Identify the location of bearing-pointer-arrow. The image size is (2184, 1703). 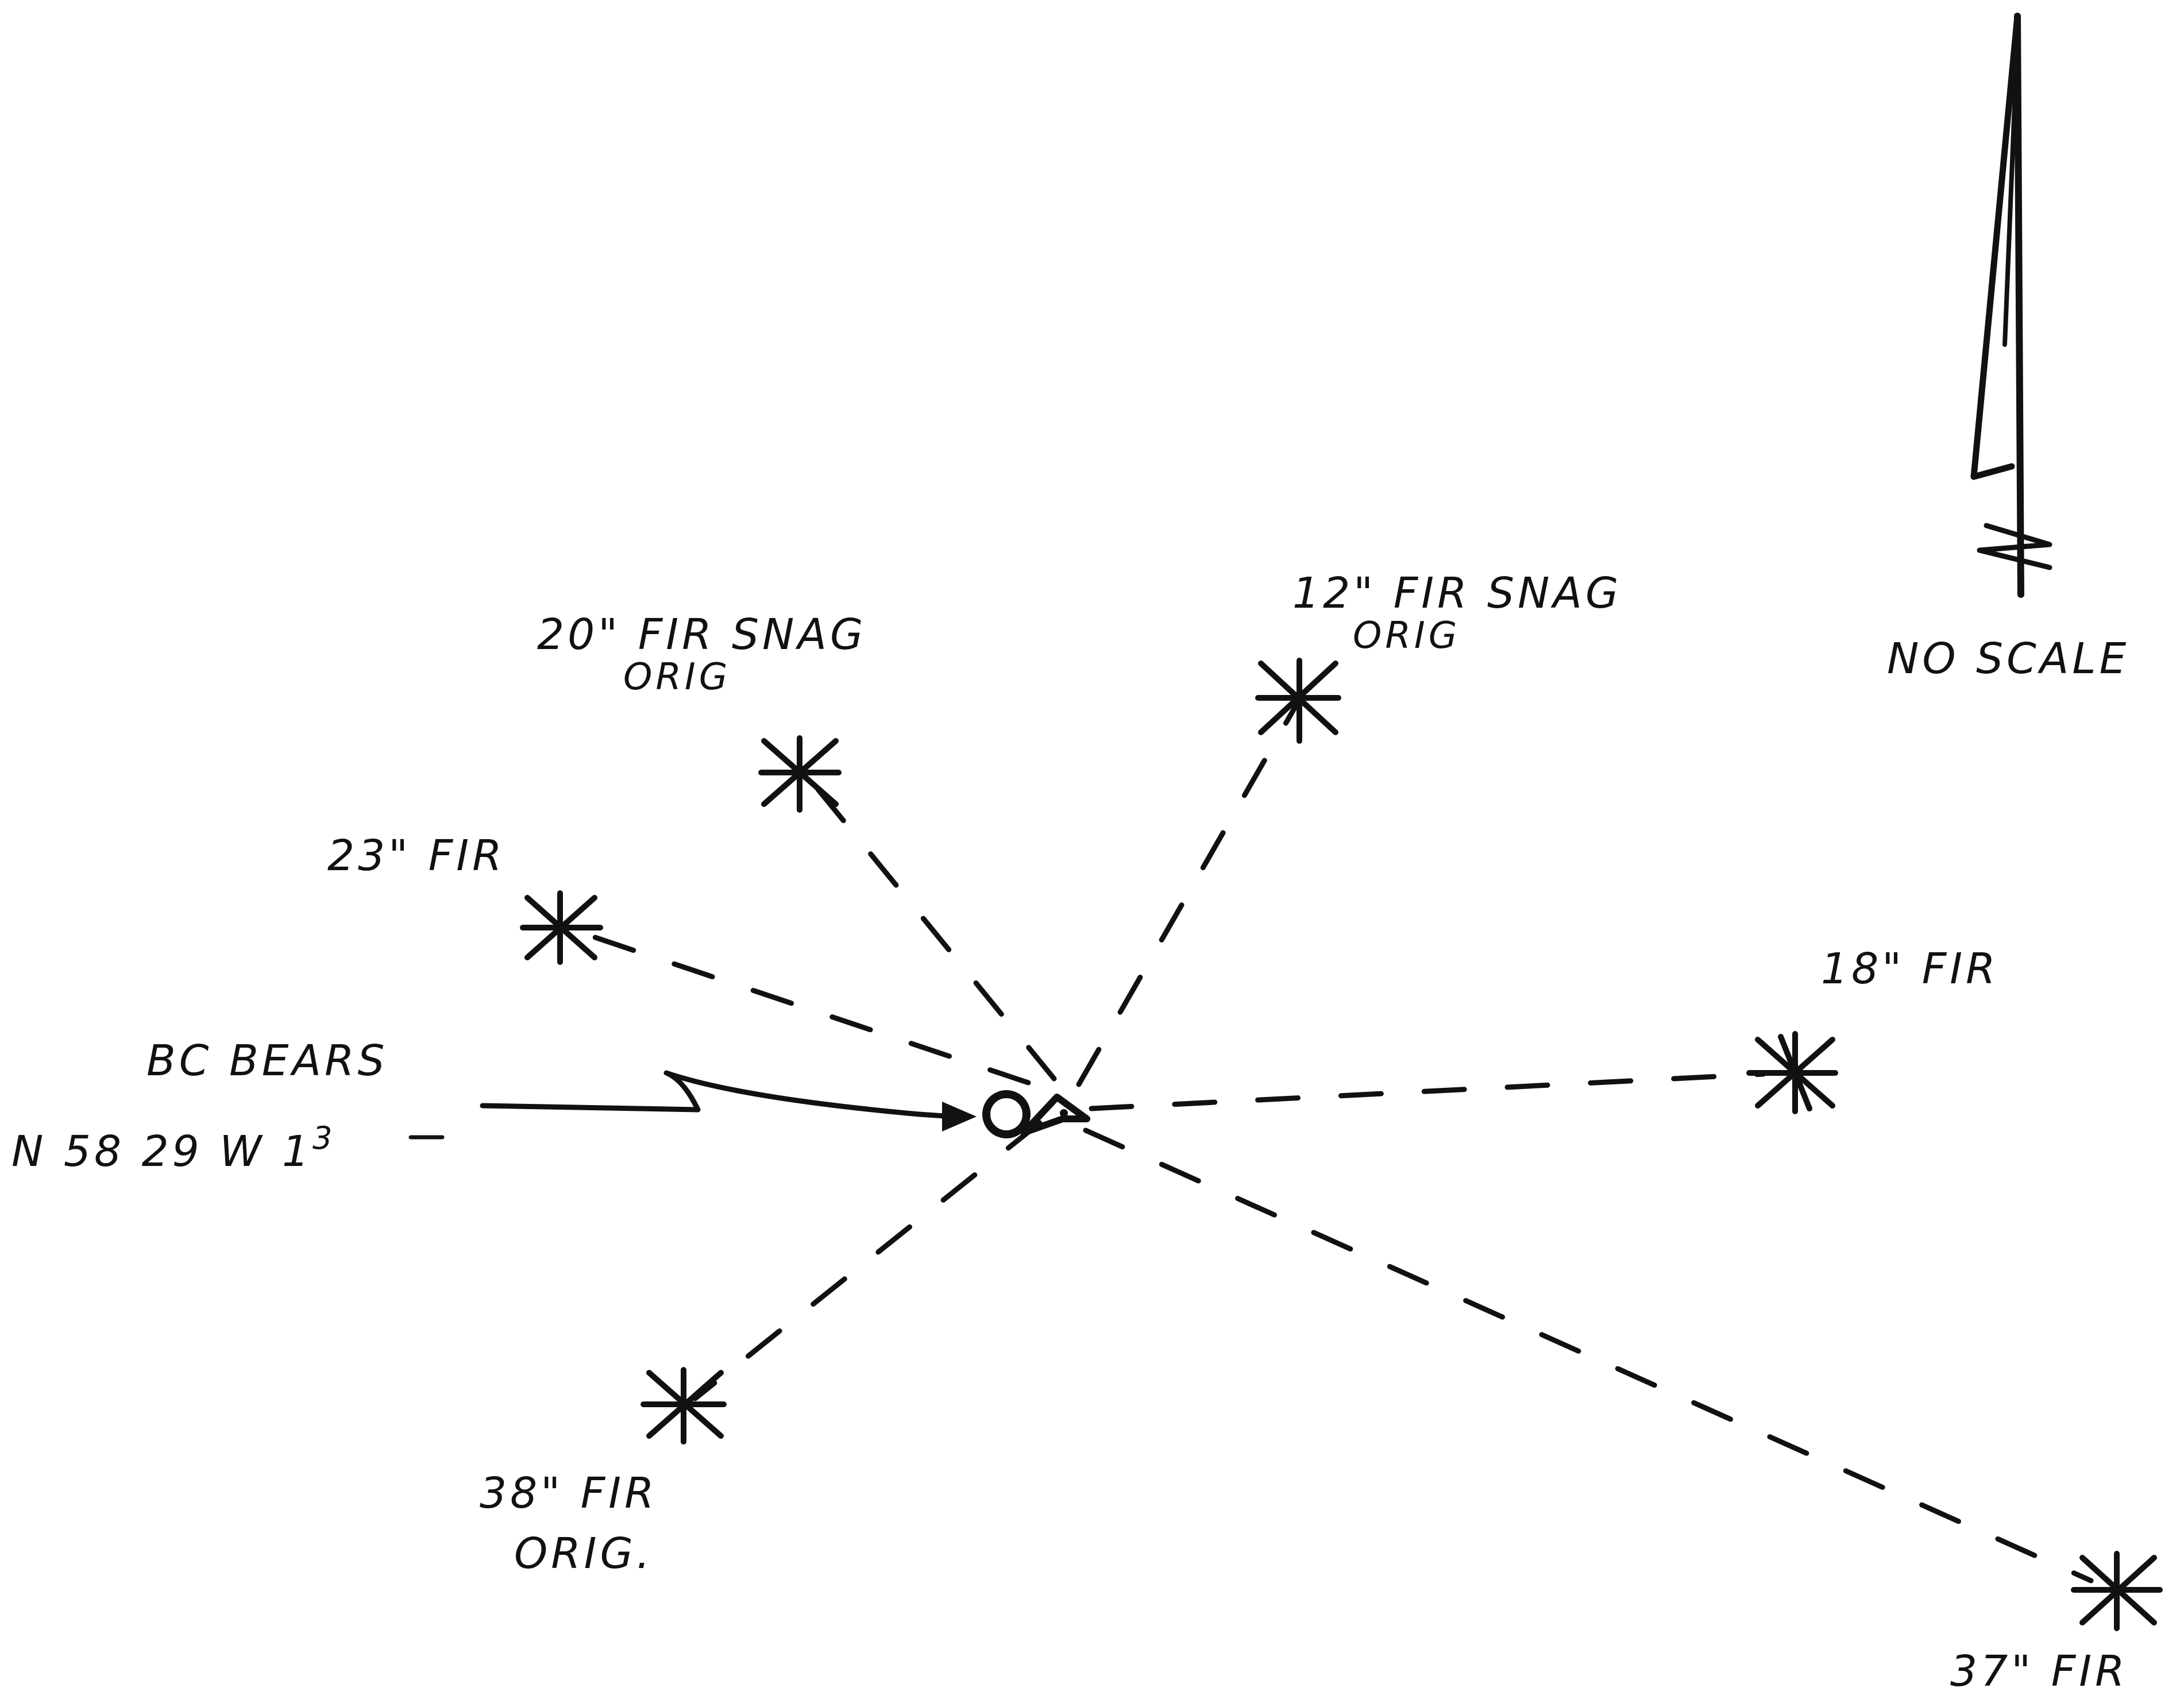
(729, 1101).